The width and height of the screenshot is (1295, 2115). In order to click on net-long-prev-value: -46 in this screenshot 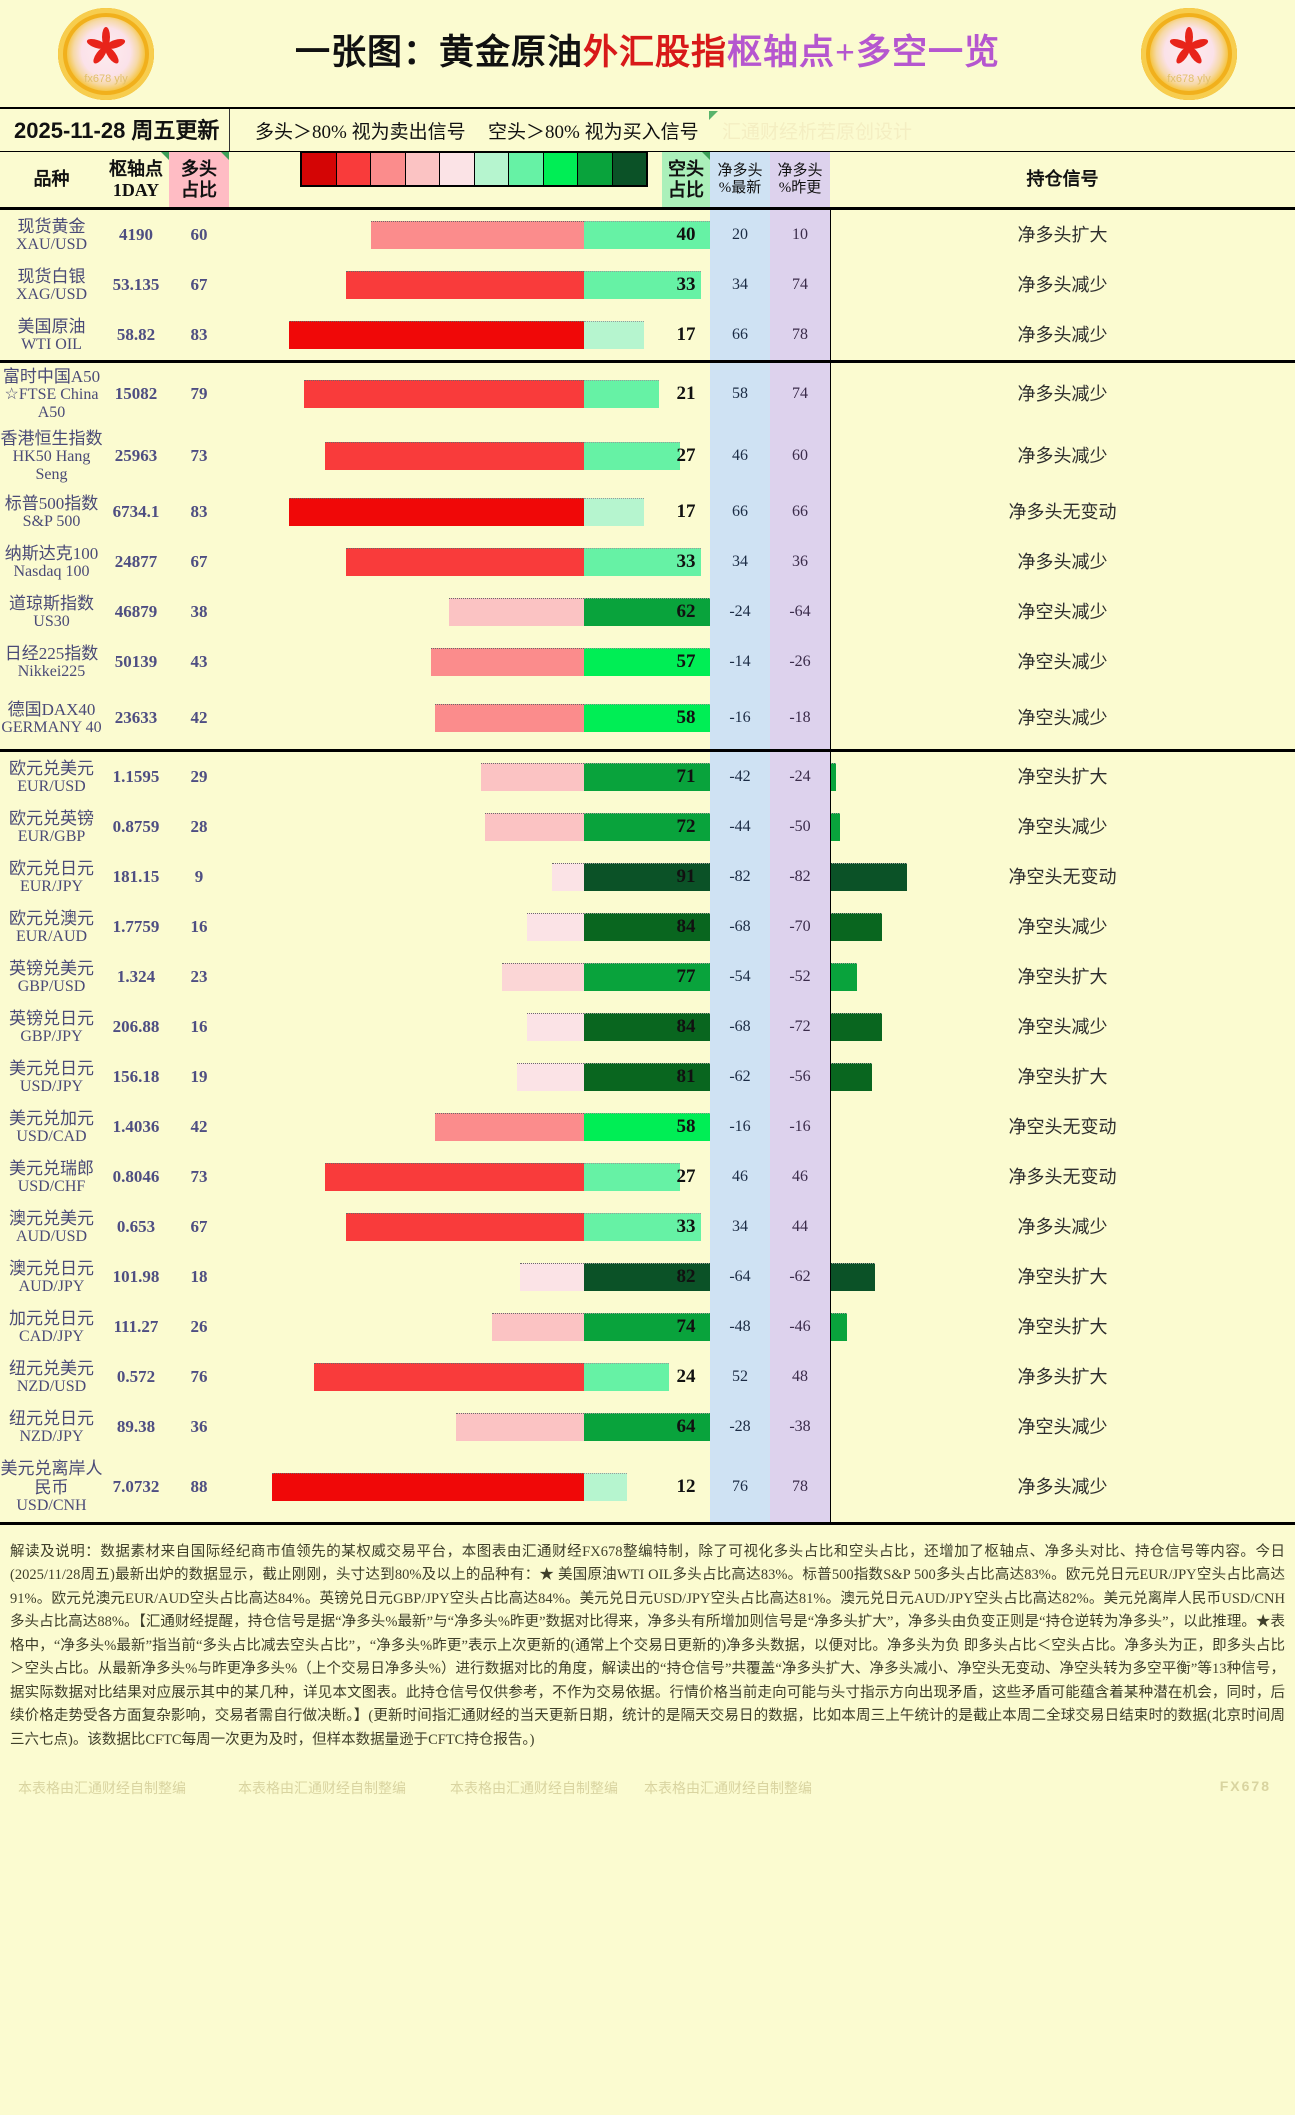, I will do `click(800, 1327)`.